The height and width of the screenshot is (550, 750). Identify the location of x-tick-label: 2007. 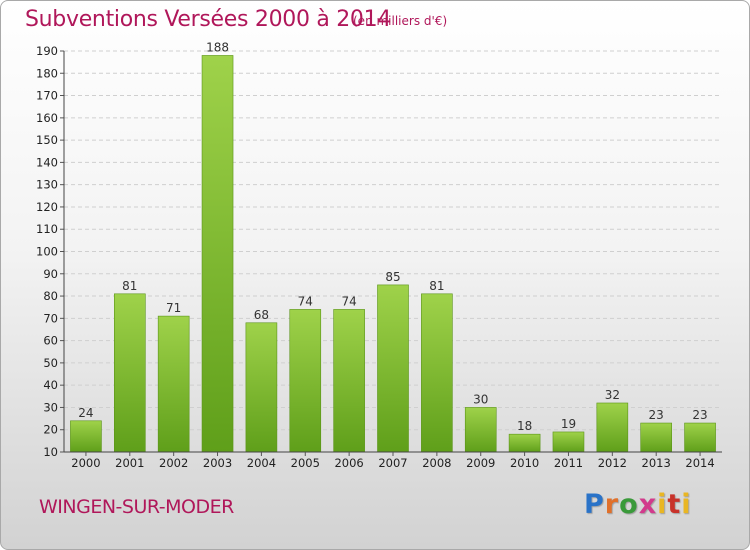
(392, 463).